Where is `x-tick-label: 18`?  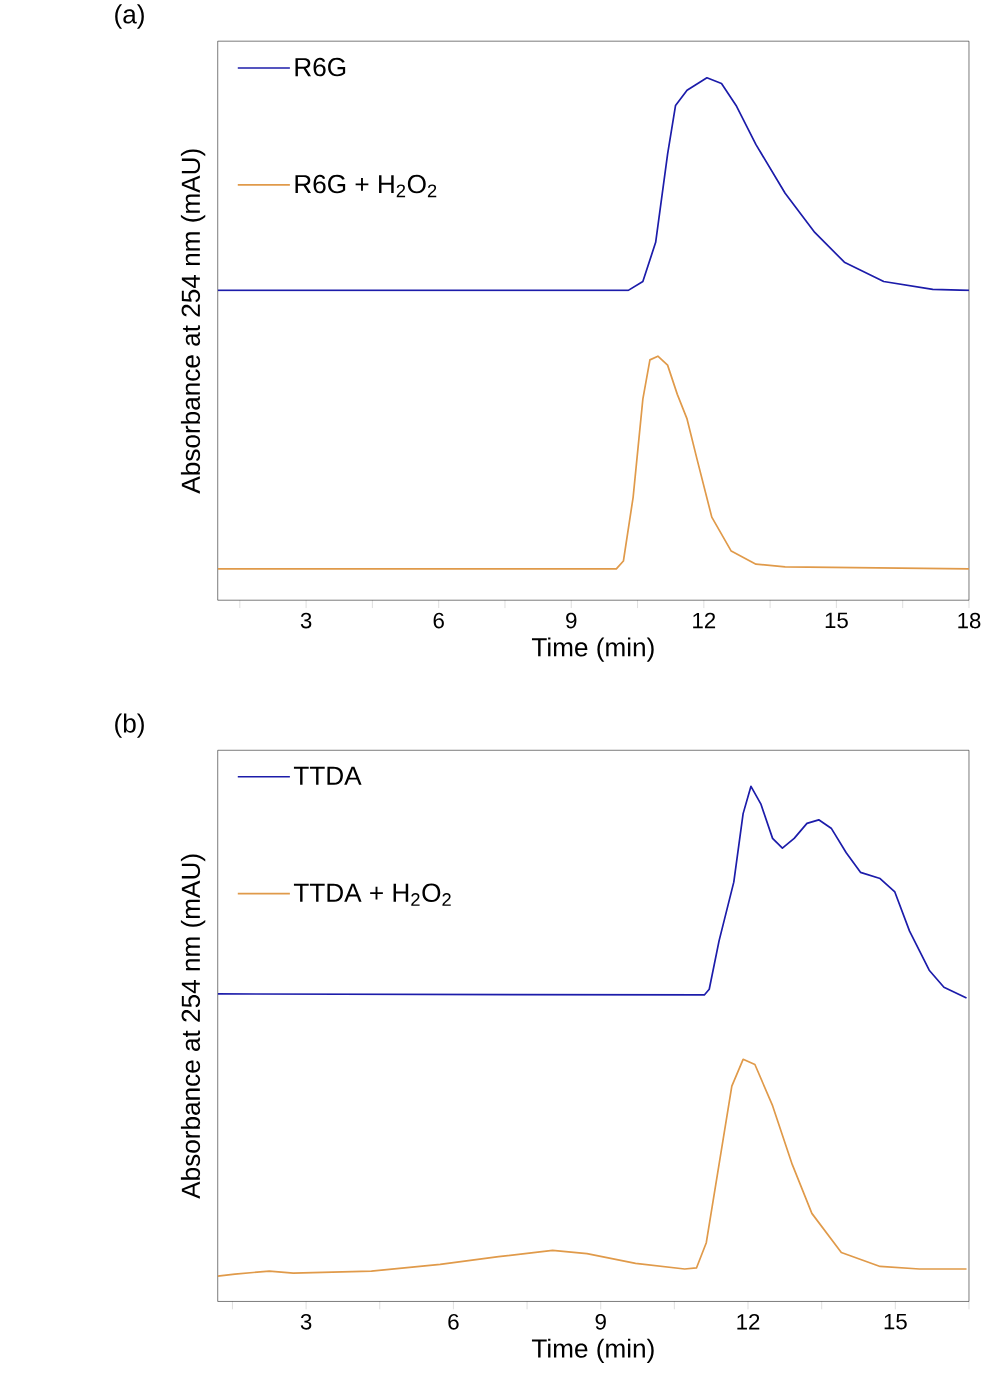
x-tick-label: 18 is located at coordinates (969, 620).